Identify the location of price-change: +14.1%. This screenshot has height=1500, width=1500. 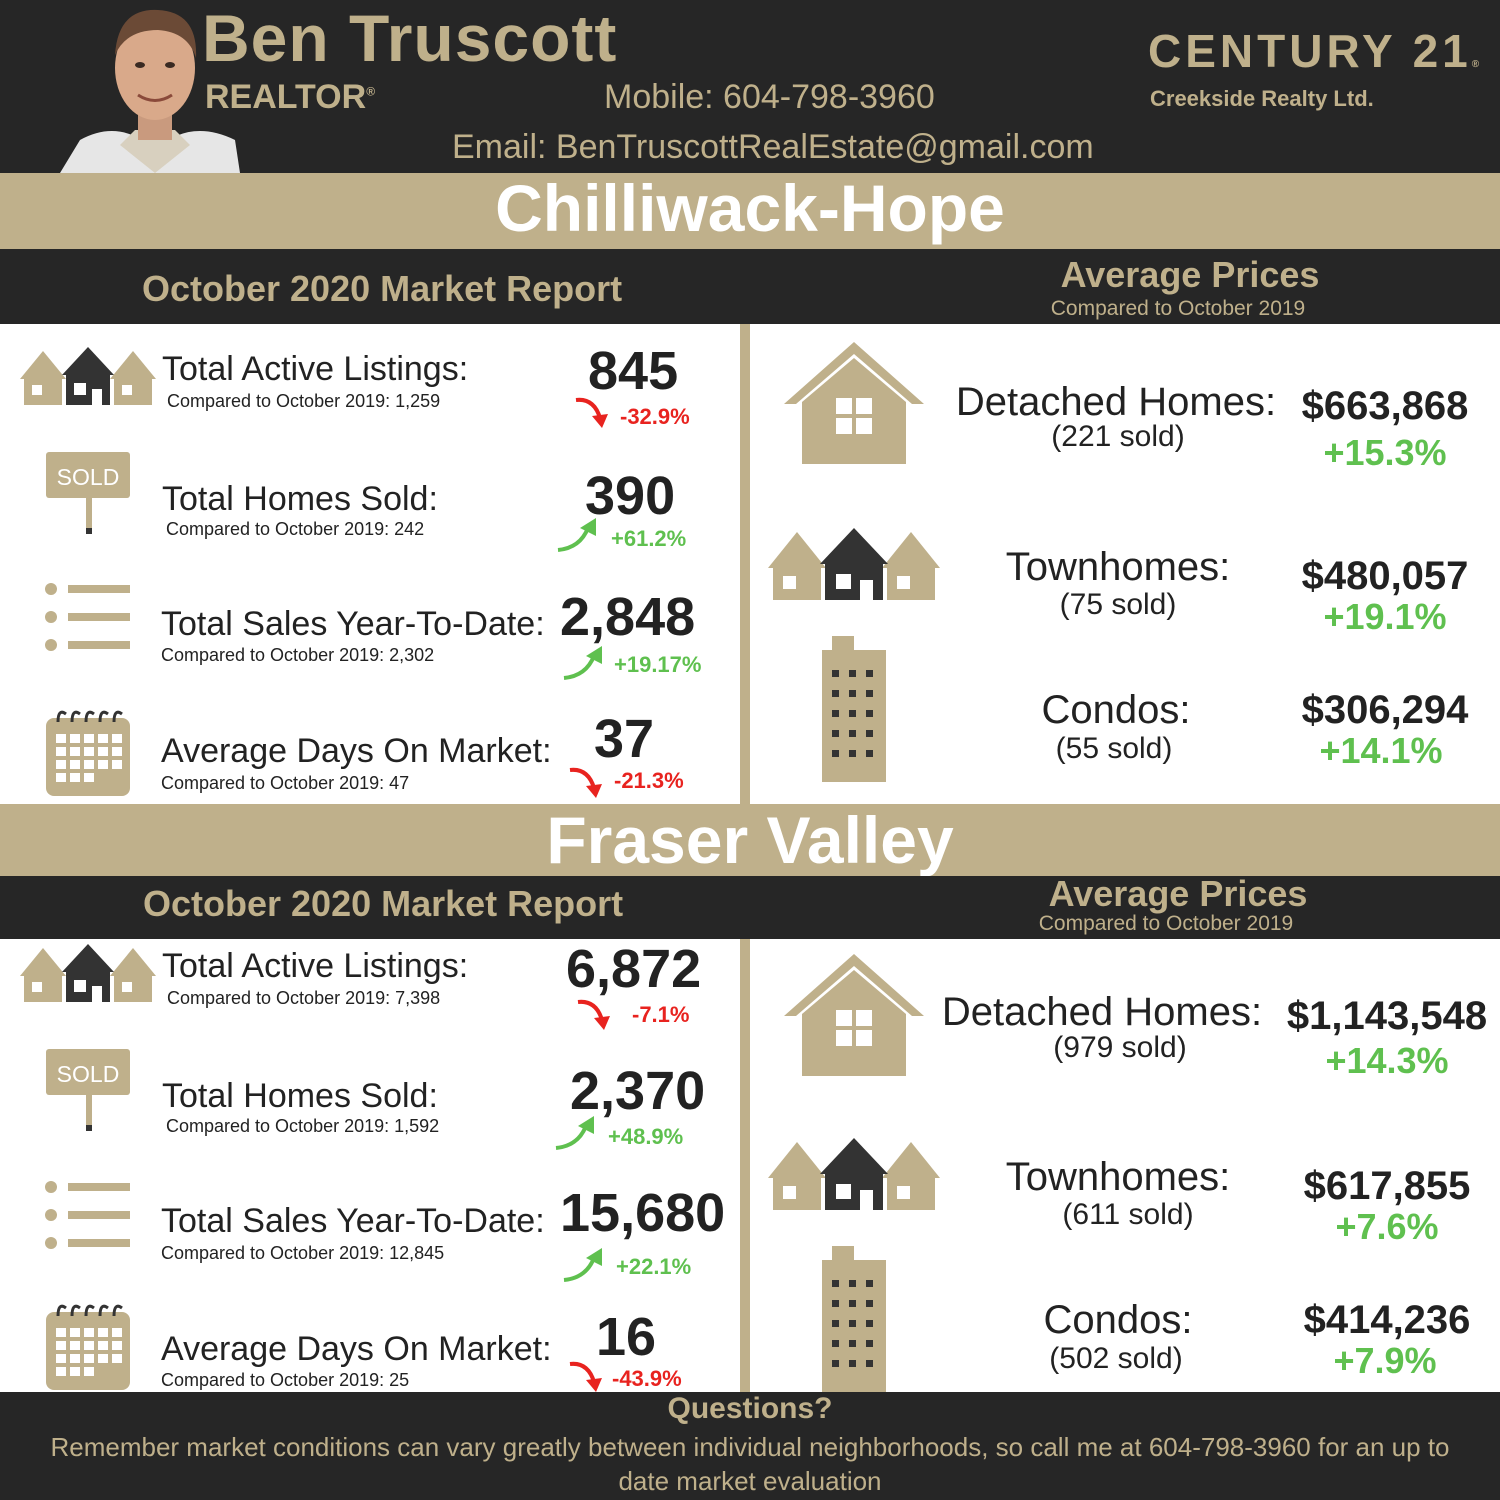
(1381, 750).